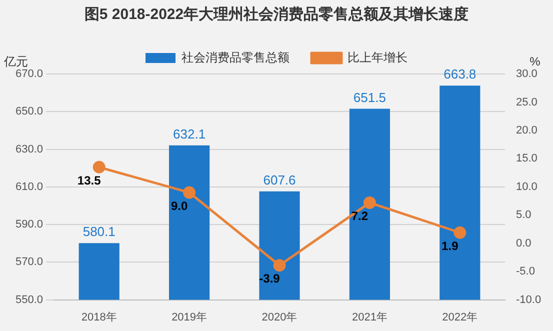 This screenshot has height=331, width=553. I want to click on data-label: 7.2, so click(359, 216).